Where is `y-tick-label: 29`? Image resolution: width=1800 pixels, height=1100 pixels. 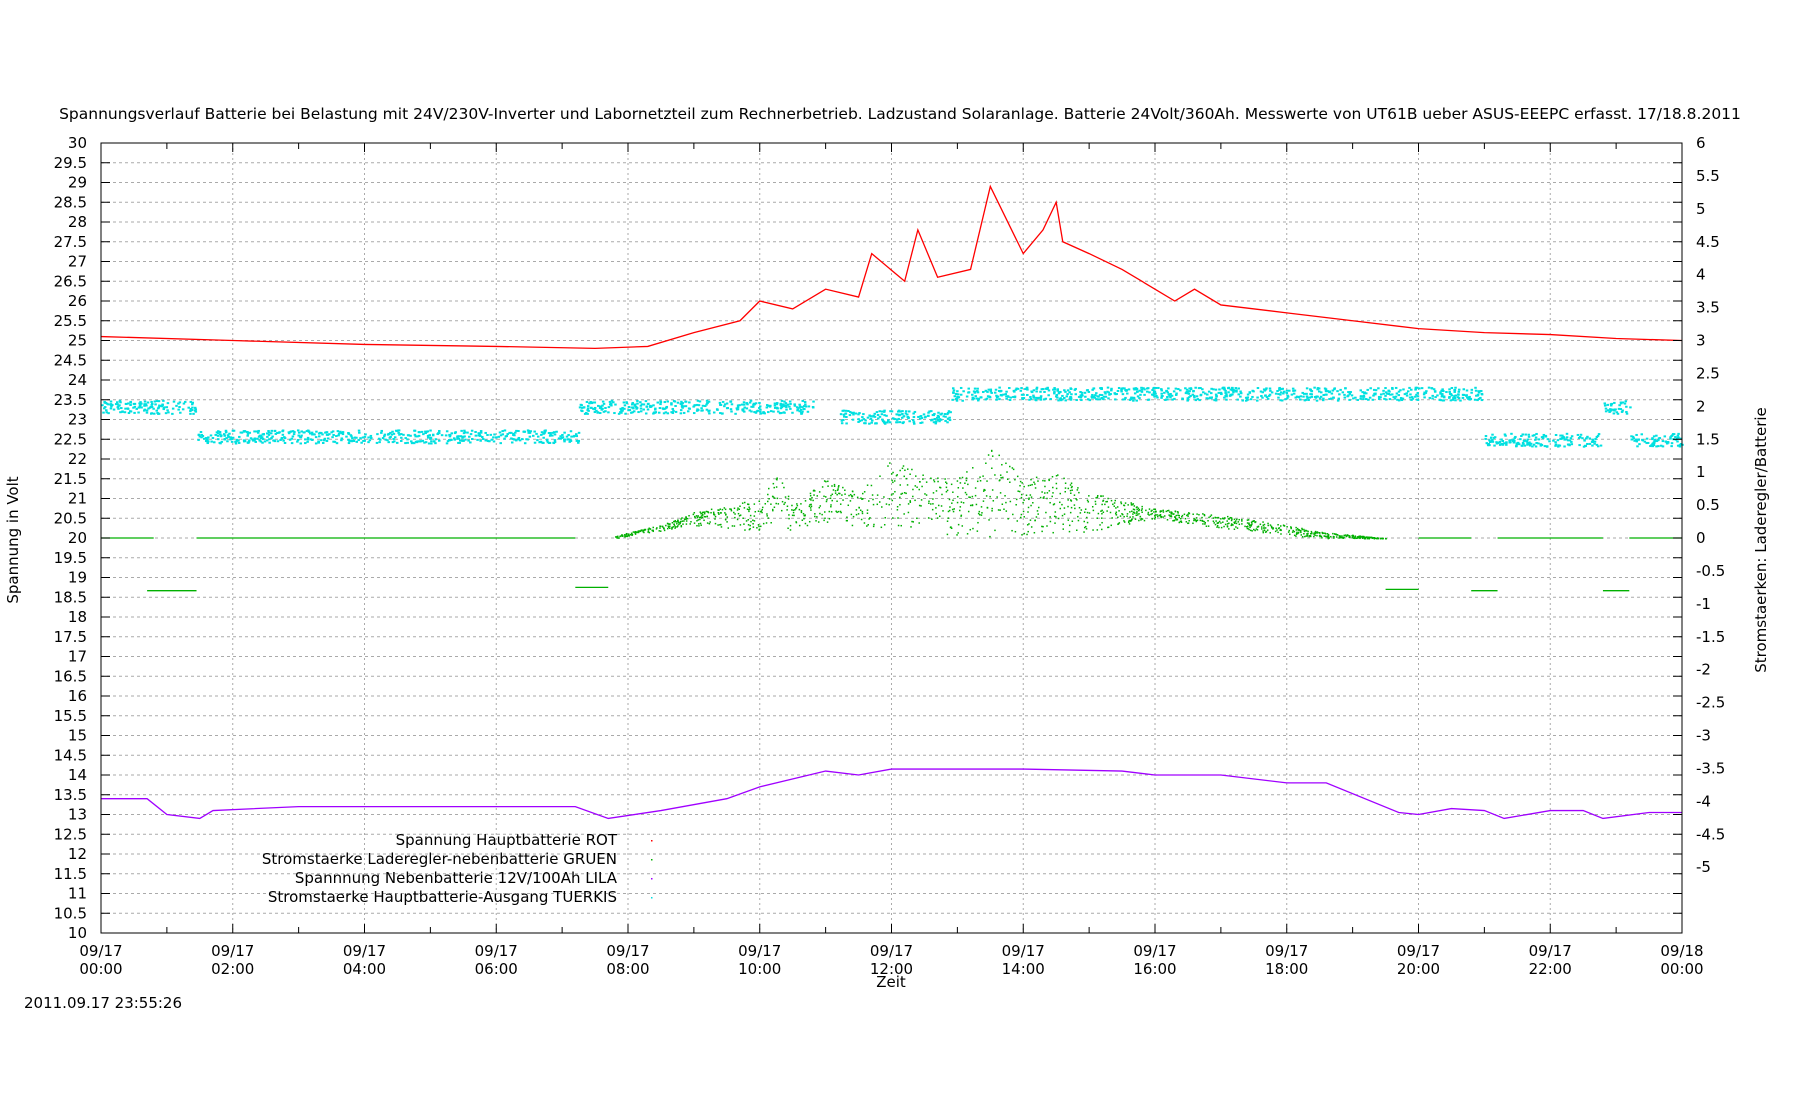
y-tick-label: 29 is located at coordinates (77, 183).